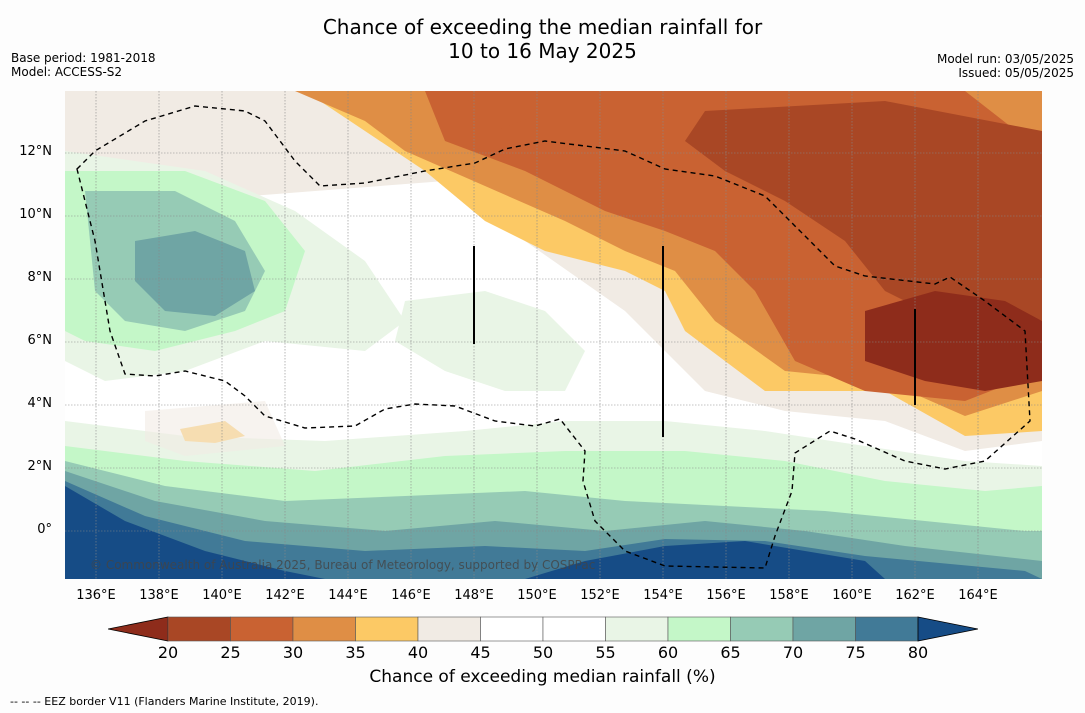 This screenshot has height=713, width=1085. What do you see at coordinates (96, 595) in the screenshot?
I see `lon-label-136e: 136°E` at bounding box center [96, 595].